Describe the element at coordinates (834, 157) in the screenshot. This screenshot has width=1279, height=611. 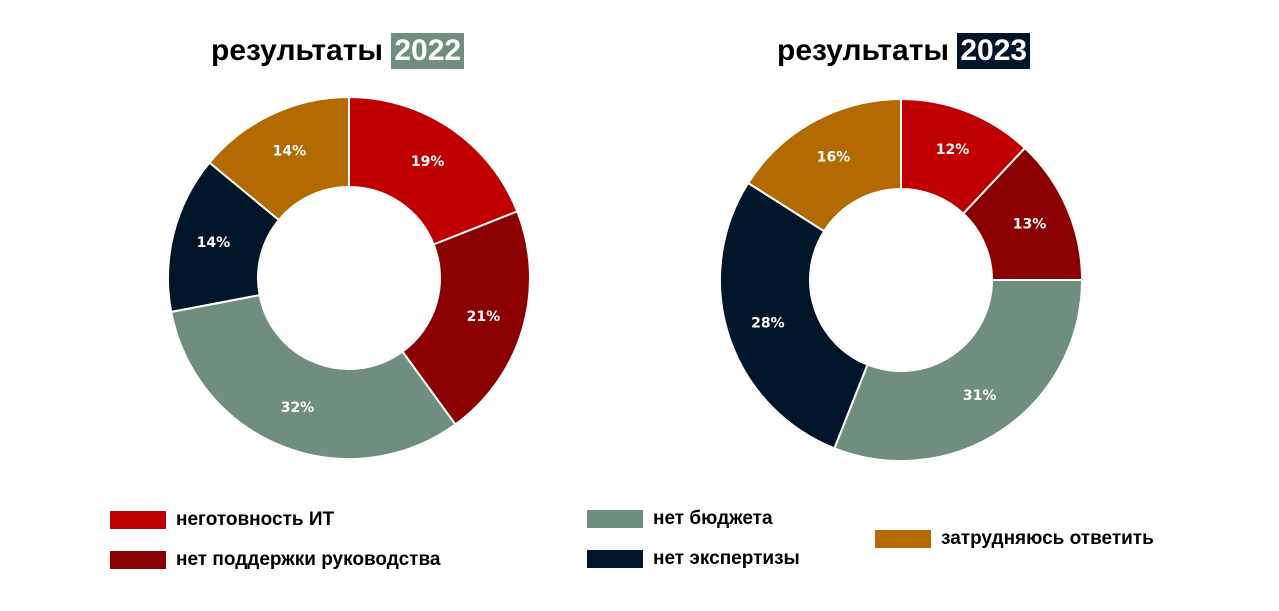
I see `slice-label-hard-to-say: 16%` at that location.